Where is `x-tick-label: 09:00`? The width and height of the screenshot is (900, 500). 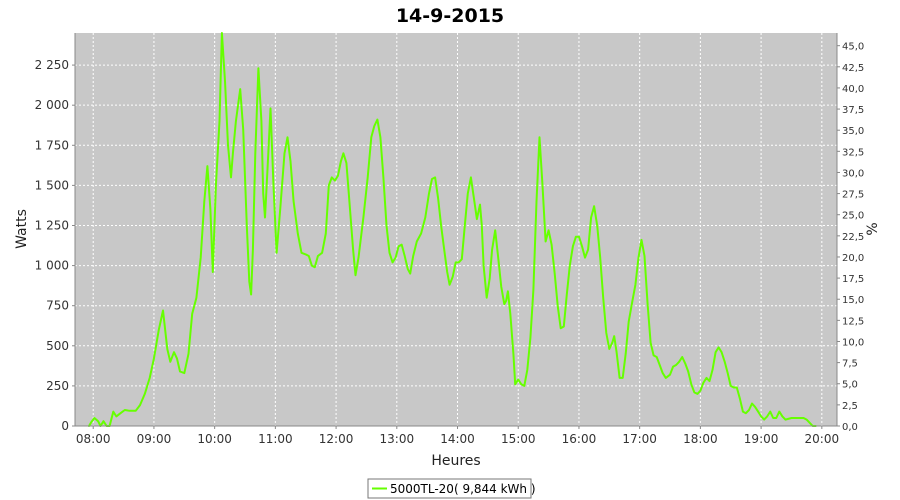
x-tick-label: 09:00 is located at coordinates (154, 439).